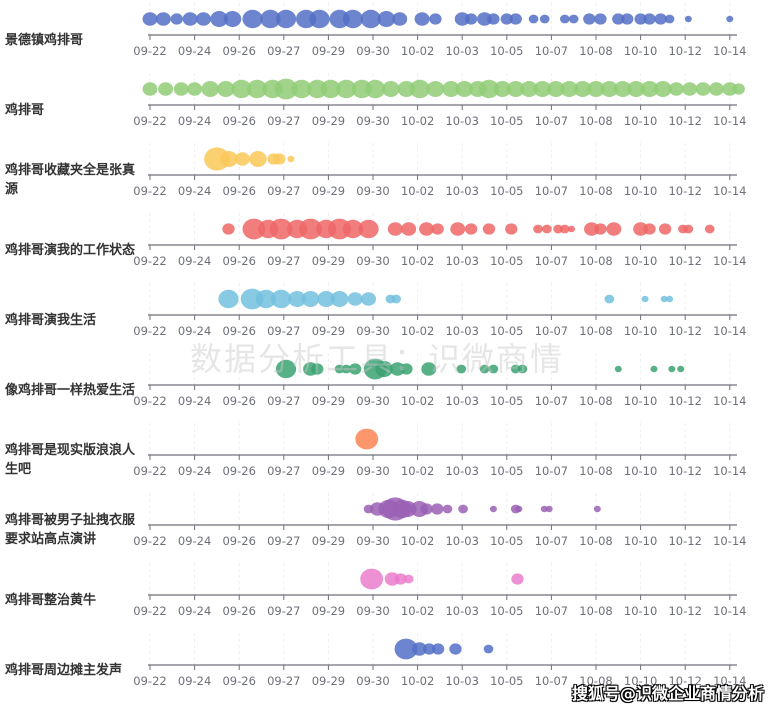 The width and height of the screenshot is (774, 710). I want to click on row-label: 鸡排哥收藏夹全是张真源, so click(70, 180).